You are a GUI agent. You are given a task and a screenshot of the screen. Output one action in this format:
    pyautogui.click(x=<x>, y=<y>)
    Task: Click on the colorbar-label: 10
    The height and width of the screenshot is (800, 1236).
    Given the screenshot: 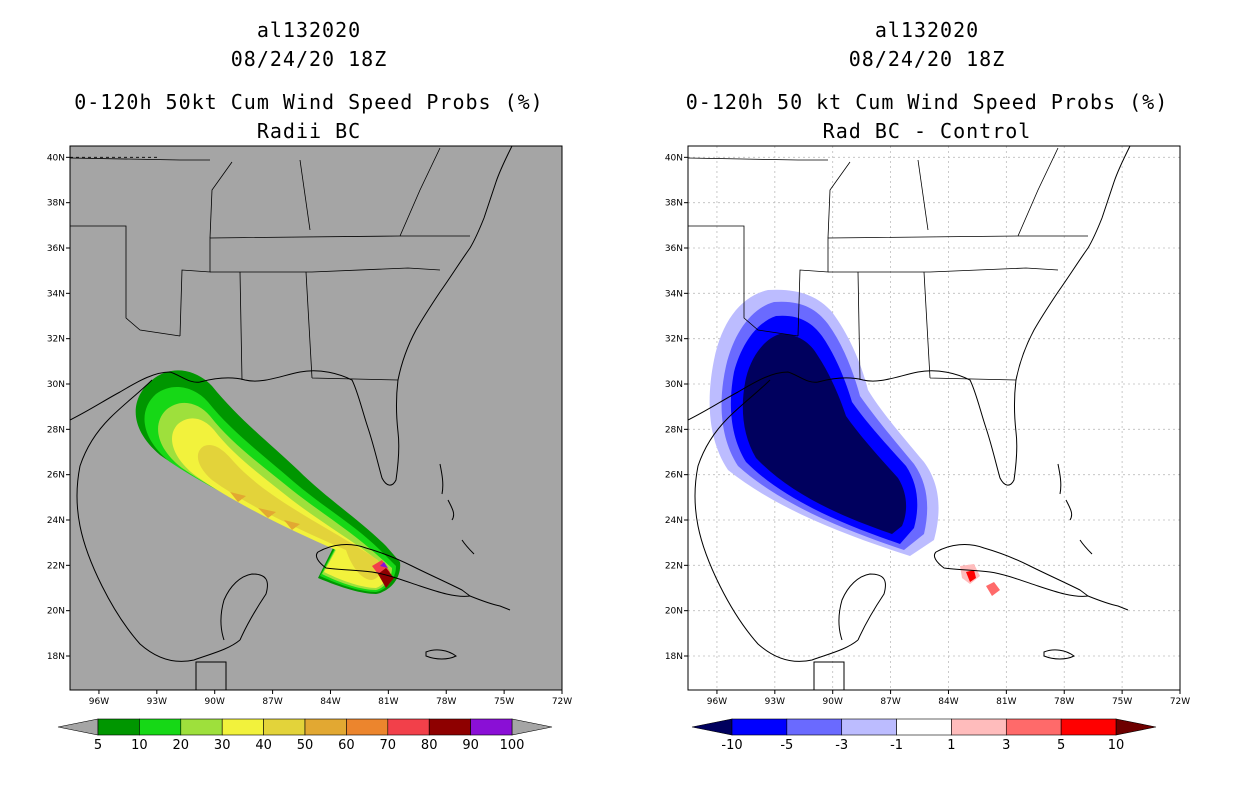 What is the action you would take?
    pyautogui.click(x=1116, y=745)
    